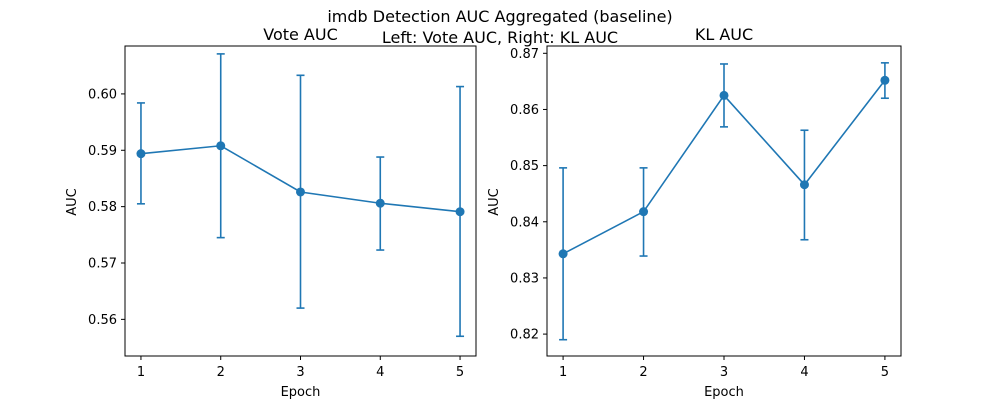 The image size is (1000, 400). I want to click on vote-auc-ytick-label-4: 0.59, so click(102, 151).